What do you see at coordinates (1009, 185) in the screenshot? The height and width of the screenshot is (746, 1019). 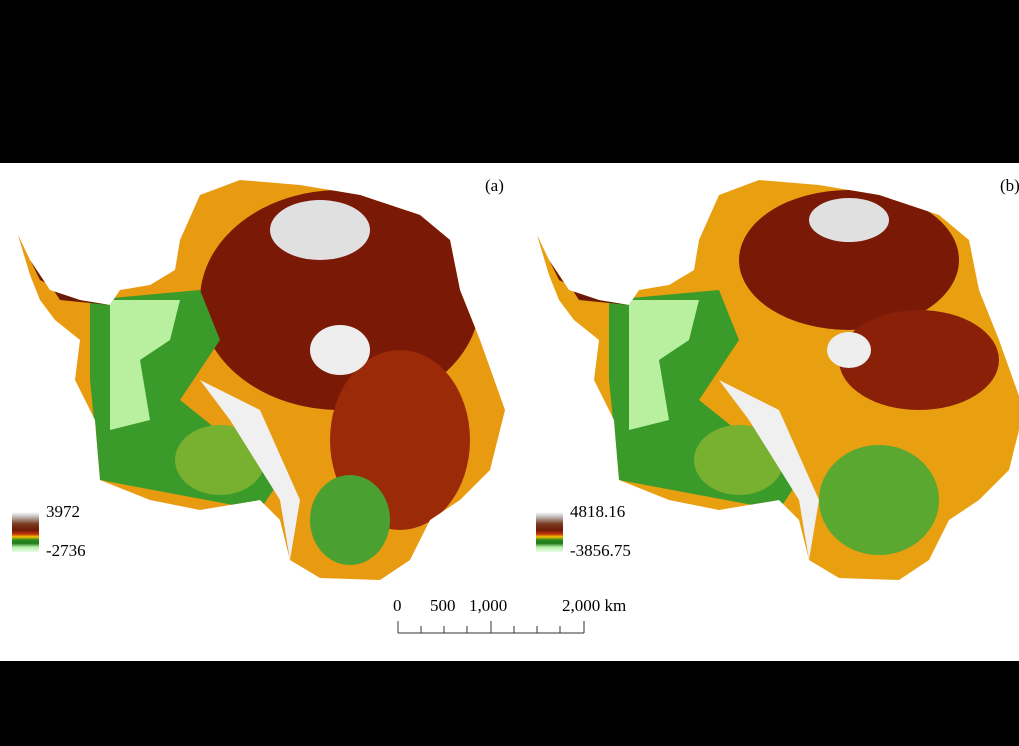 I see `panel-label-b: (b)` at bounding box center [1009, 185].